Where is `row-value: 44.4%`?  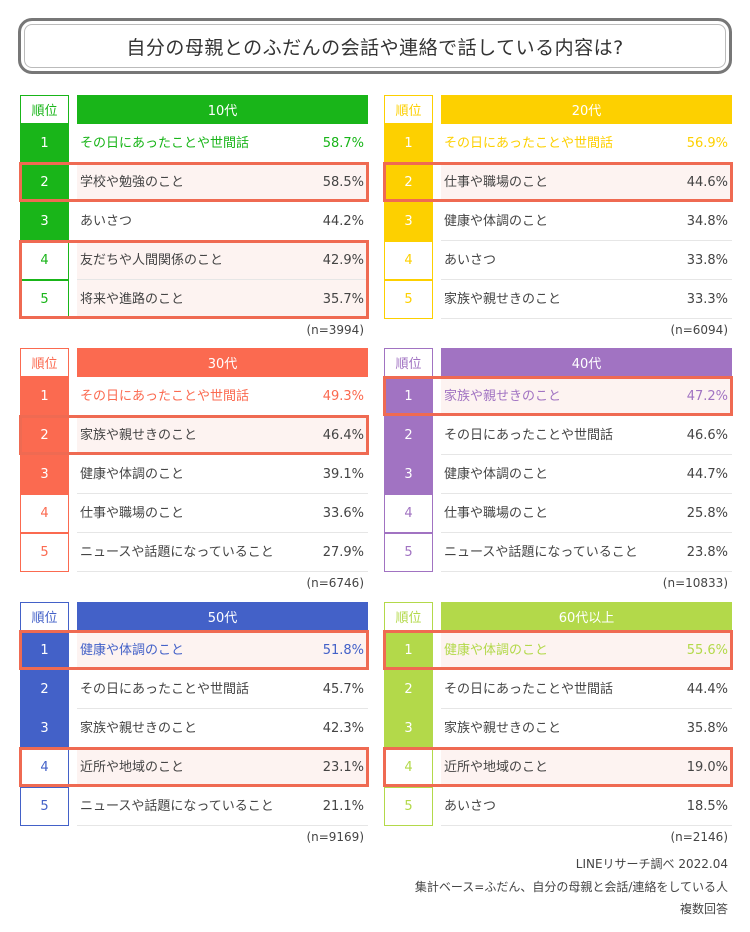 row-value: 44.4% is located at coordinates (707, 689).